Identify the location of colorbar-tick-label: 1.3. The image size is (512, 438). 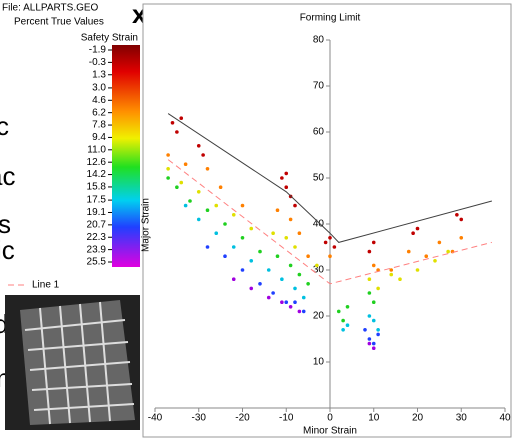
(99, 74).